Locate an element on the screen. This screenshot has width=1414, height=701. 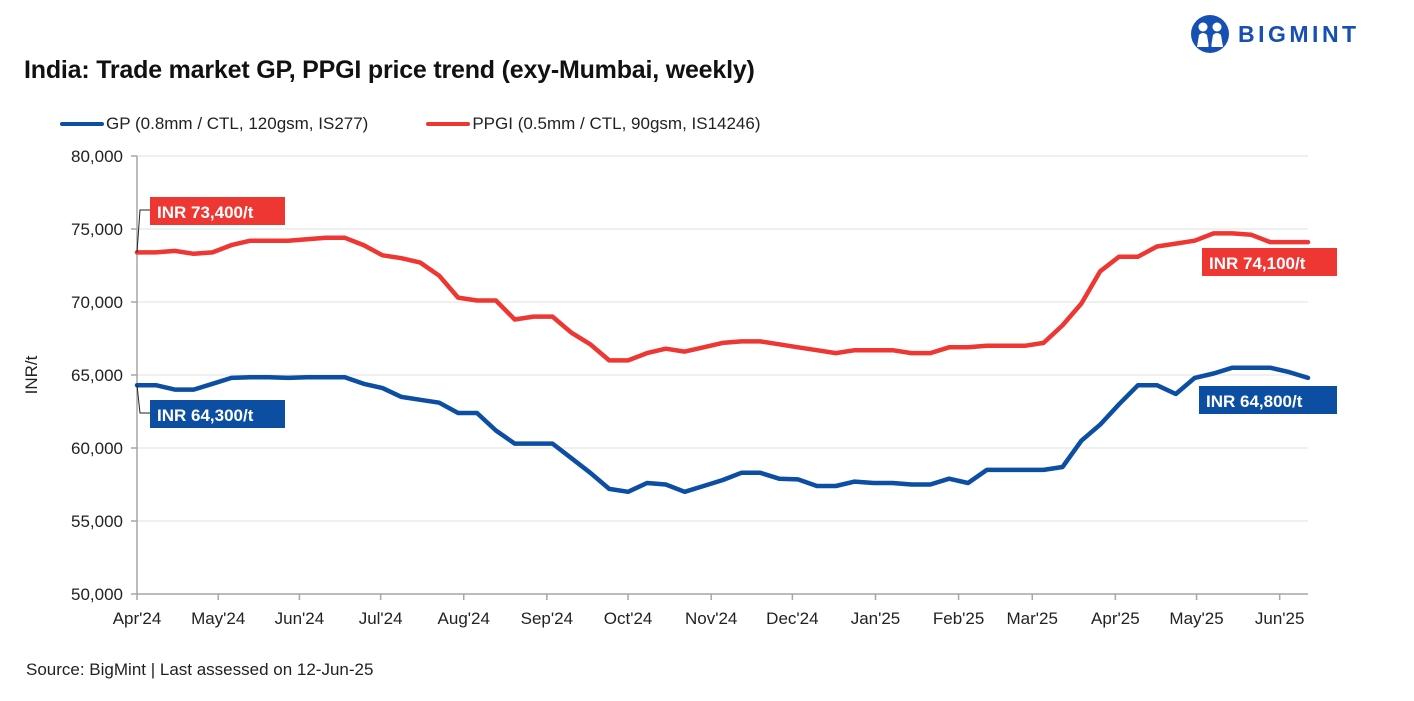
x-tick-label: Jan'25 is located at coordinates (876, 618).